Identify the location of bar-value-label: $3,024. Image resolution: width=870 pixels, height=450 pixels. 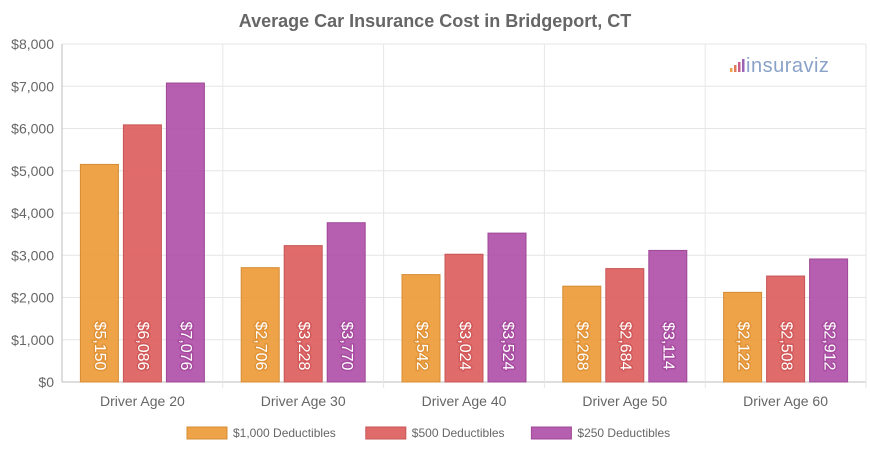
(464, 346).